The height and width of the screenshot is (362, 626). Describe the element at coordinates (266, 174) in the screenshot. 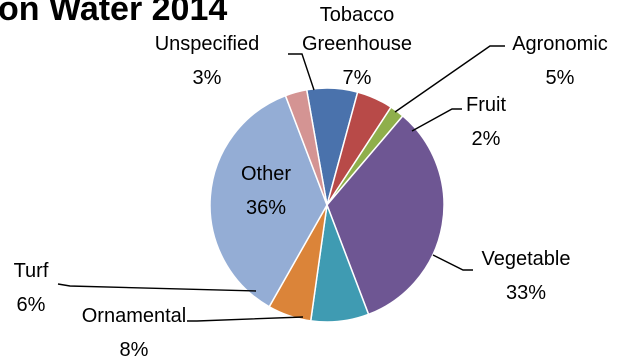

I see `label-other-text: Other` at that location.